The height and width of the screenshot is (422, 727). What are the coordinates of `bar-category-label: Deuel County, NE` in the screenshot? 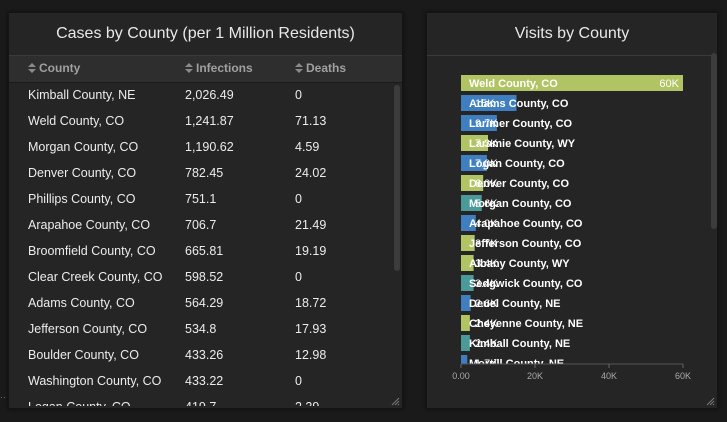 It's located at (514, 304).